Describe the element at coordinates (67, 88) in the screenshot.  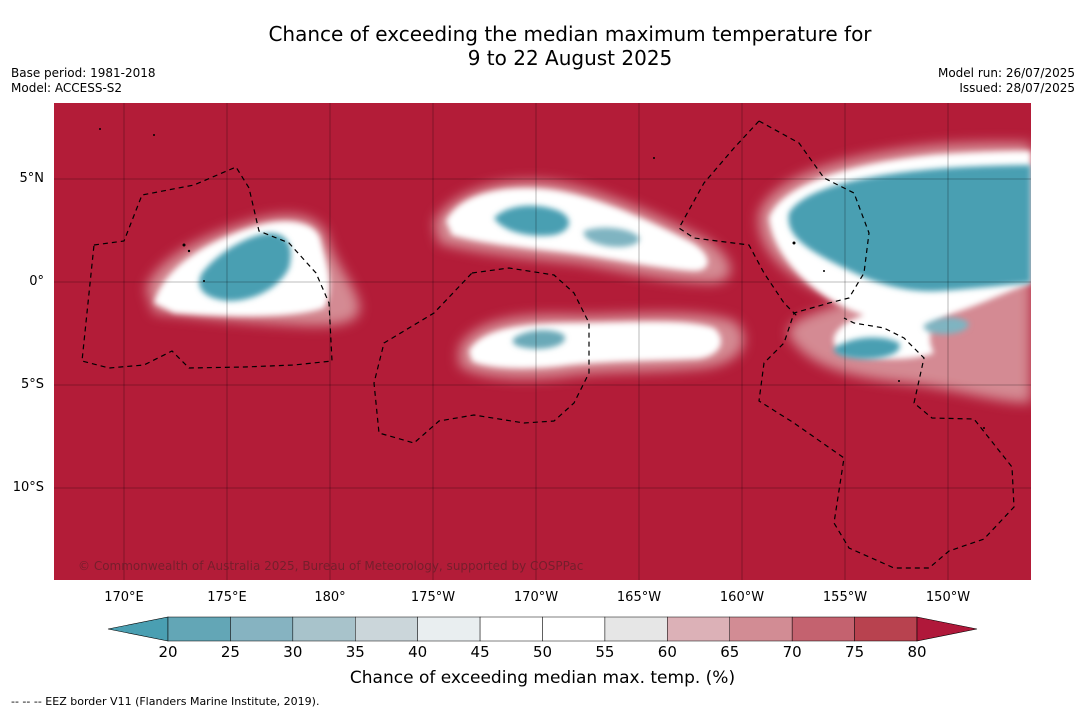
I see `model-name: Model: ACCESS-S2` at that location.